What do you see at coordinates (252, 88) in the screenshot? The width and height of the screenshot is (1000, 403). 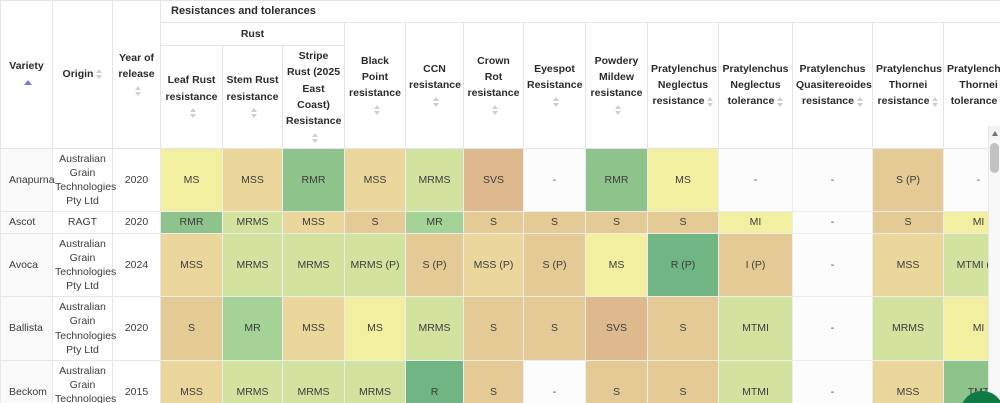 I see `column-header-label: Stem Rust resistance` at bounding box center [252, 88].